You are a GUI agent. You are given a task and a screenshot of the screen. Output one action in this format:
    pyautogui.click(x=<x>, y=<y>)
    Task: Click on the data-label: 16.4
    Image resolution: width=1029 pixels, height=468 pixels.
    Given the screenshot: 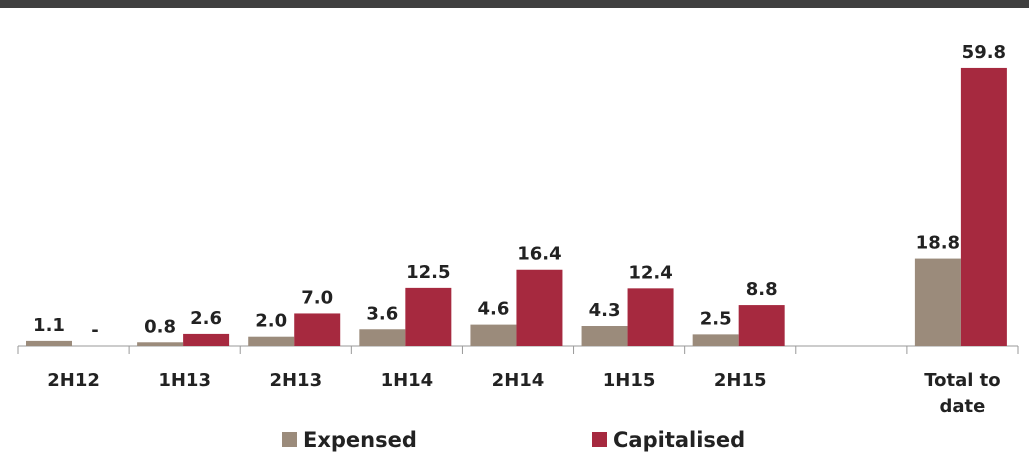 What is the action you would take?
    pyautogui.click(x=539, y=254)
    